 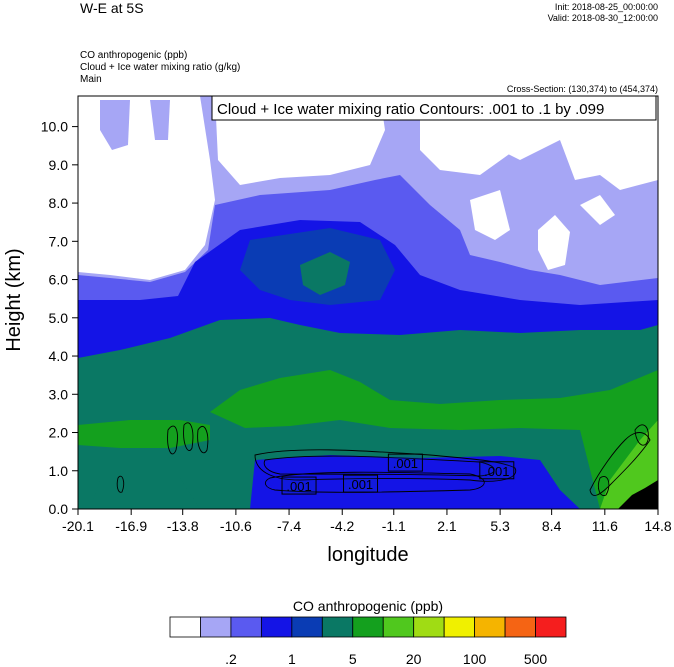 I want to click on x-axis-label: longitude, so click(x=367, y=555).